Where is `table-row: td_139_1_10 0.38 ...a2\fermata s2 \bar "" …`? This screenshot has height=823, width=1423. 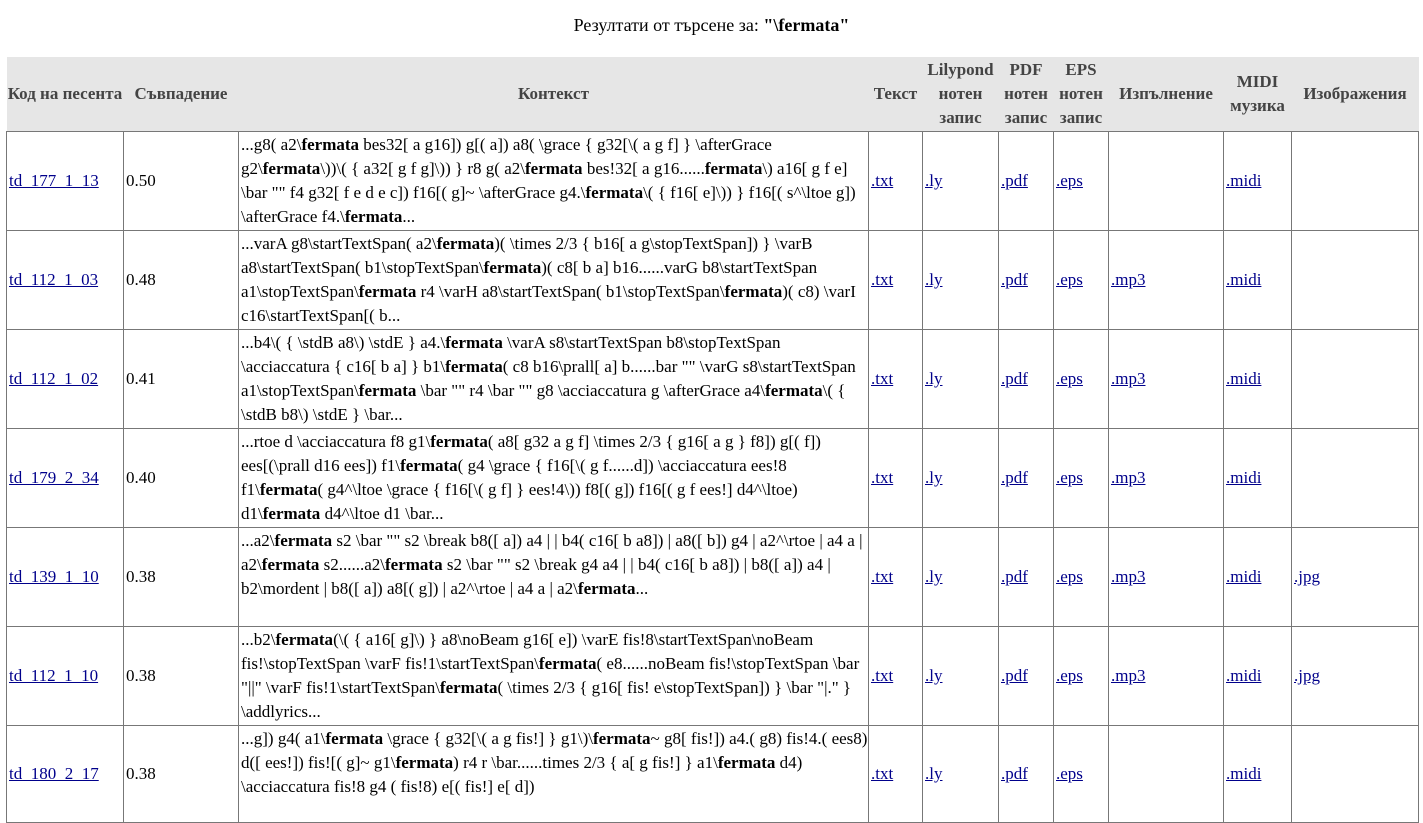
table-row: td_139_1_10 0.38 ...a2\fermata s2 \bar "" … is located at coordinates (712, 577).